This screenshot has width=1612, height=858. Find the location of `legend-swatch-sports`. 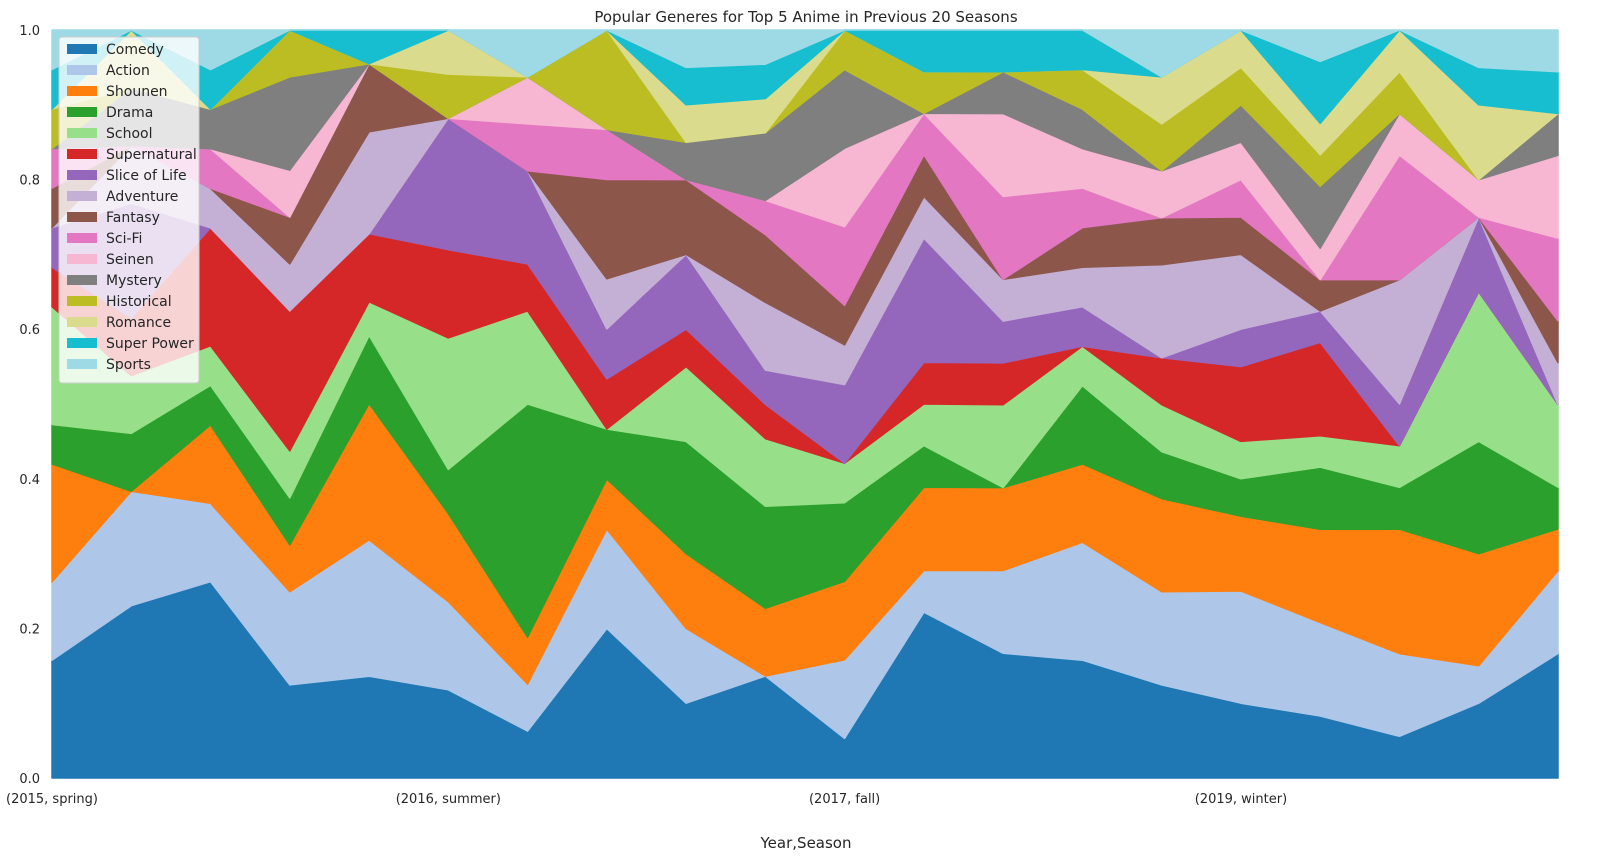

legend-swatch-sports is located at coordinates (82, 364).